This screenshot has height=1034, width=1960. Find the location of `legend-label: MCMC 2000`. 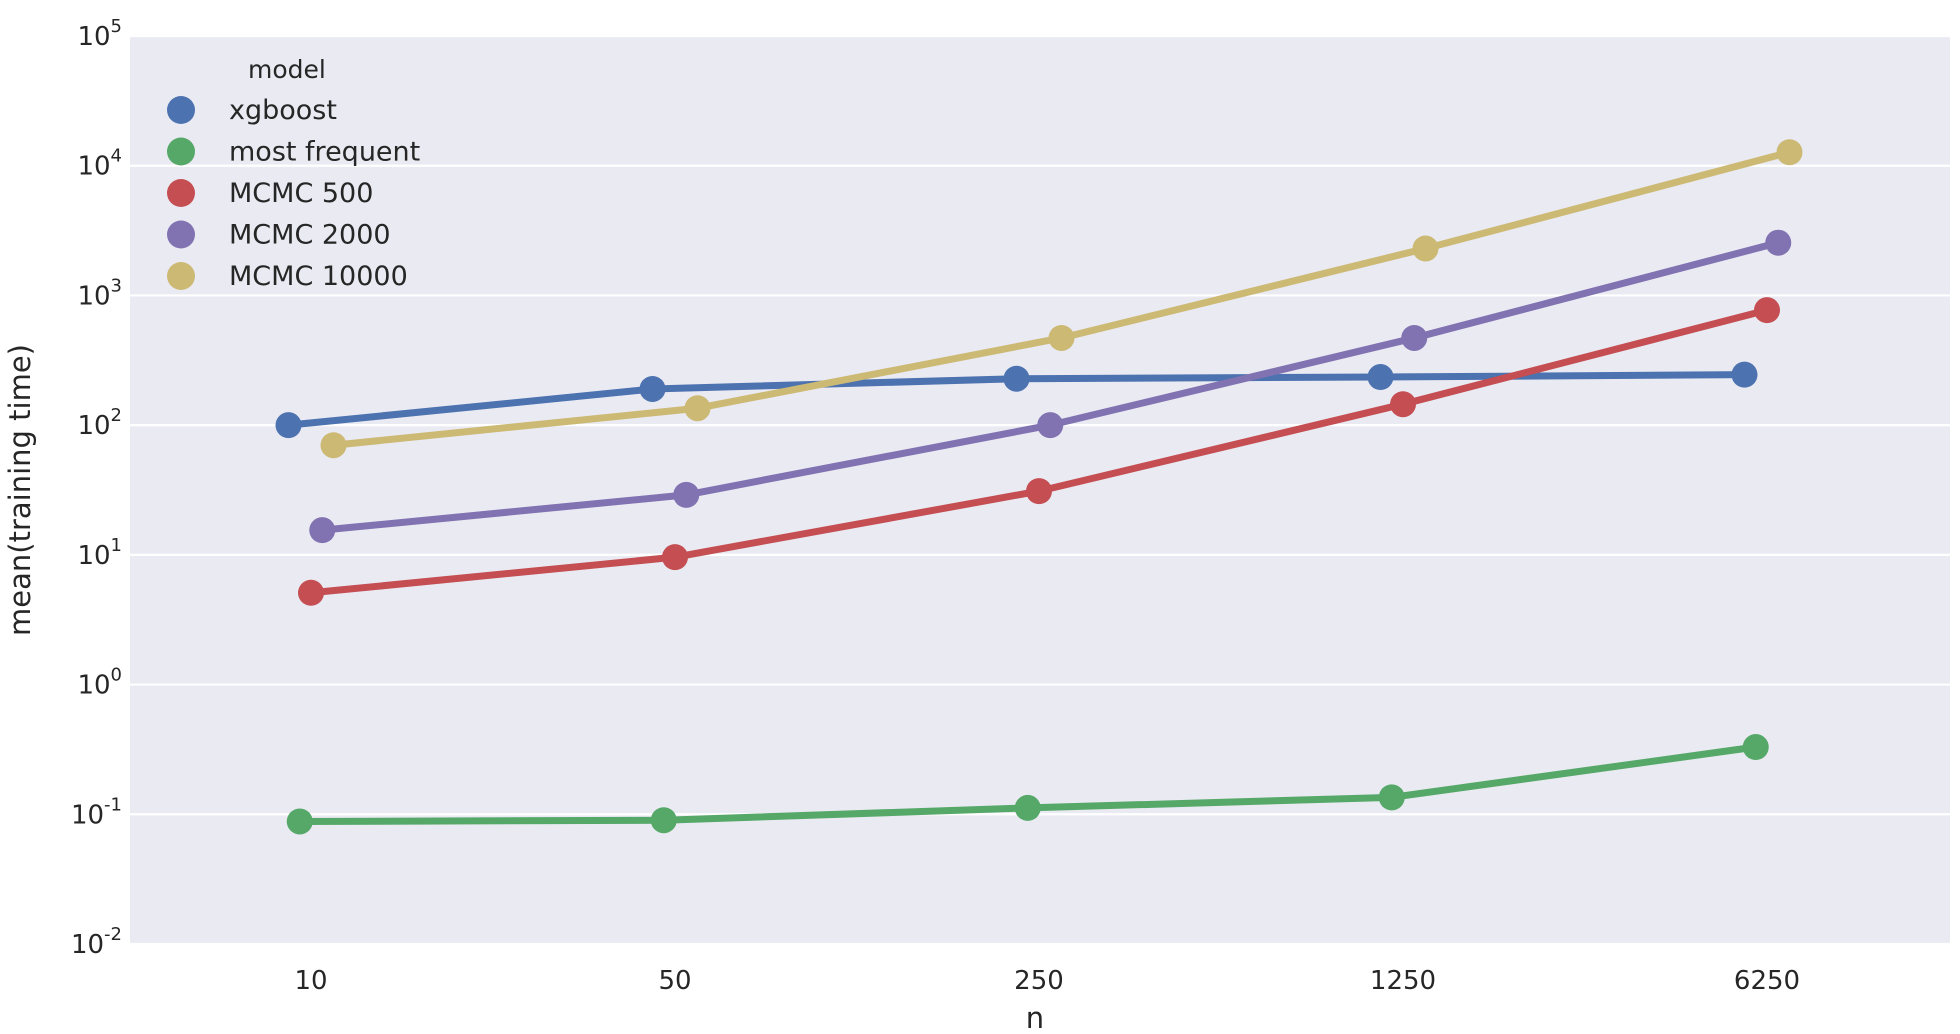

legend-label: MCMC 2000 is located at coordinates (310, 235).